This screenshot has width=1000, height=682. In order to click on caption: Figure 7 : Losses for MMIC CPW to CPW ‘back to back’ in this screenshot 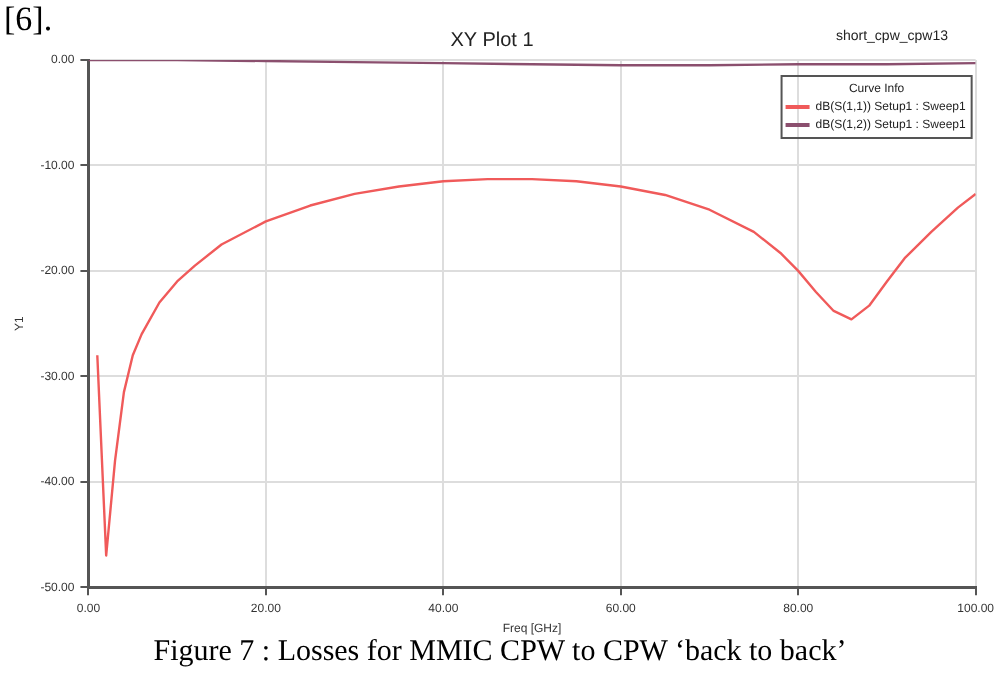, I will do `click(500, 653)`.